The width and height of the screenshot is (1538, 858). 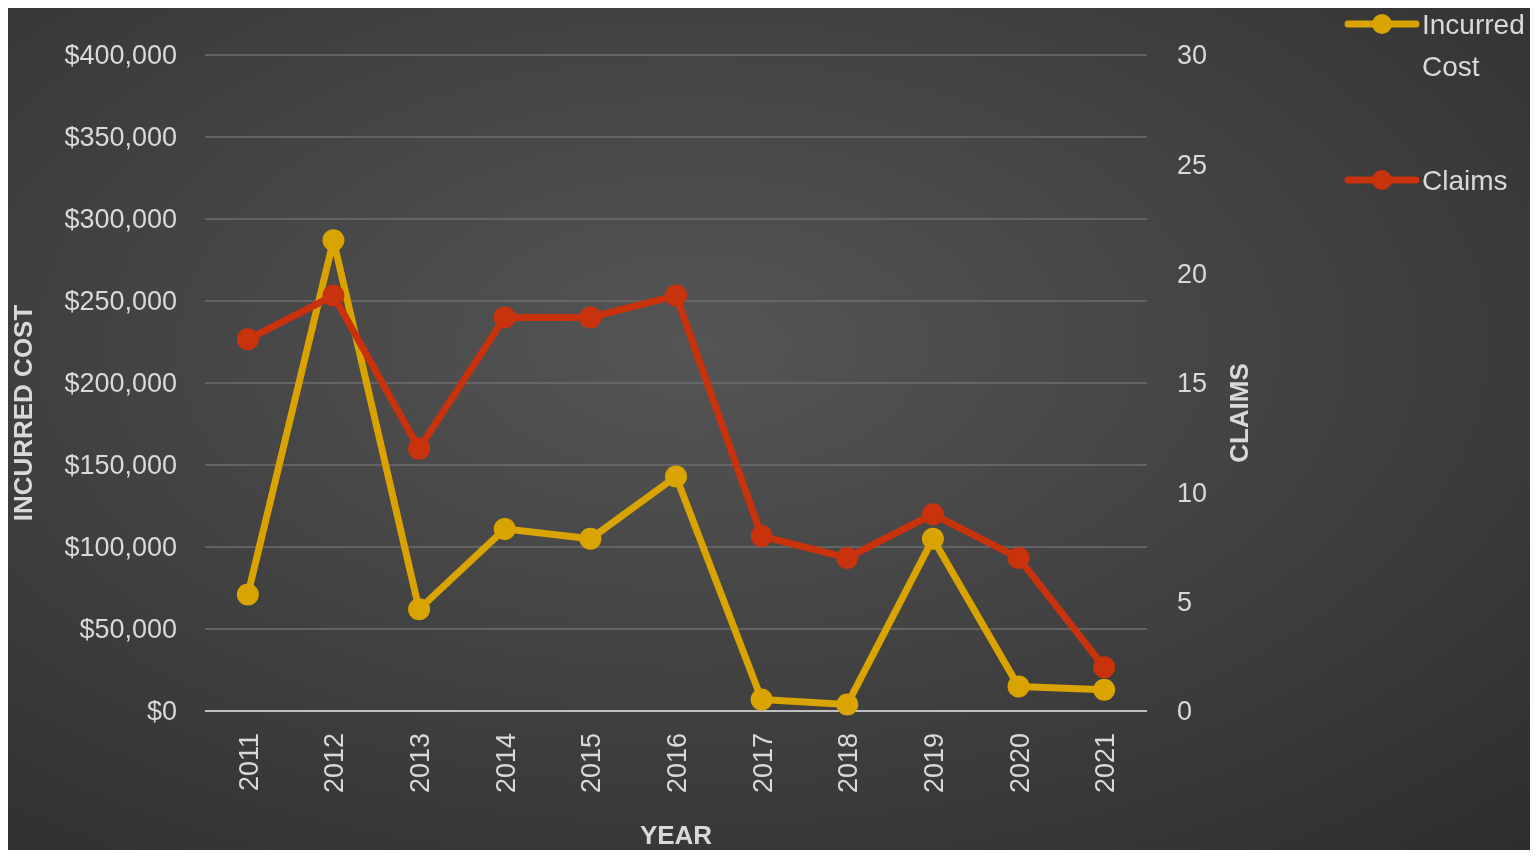 I want to click on x-tick-label: 2017, so click(x=762, y=763).